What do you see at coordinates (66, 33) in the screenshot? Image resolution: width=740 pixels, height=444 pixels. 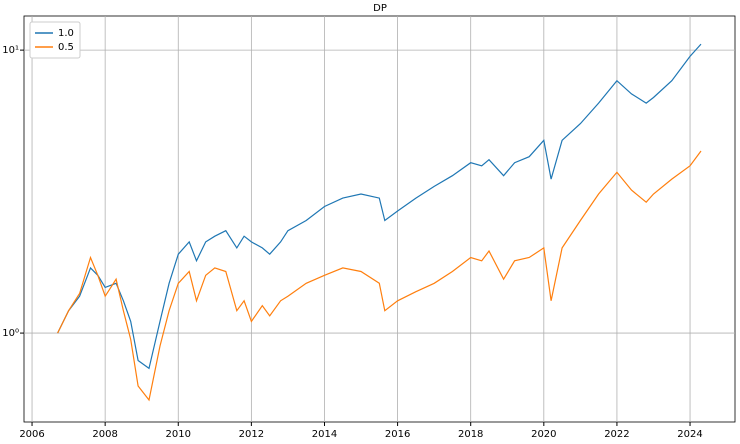 I see `legend-label: 1.0` at bounding box center [66, 33].